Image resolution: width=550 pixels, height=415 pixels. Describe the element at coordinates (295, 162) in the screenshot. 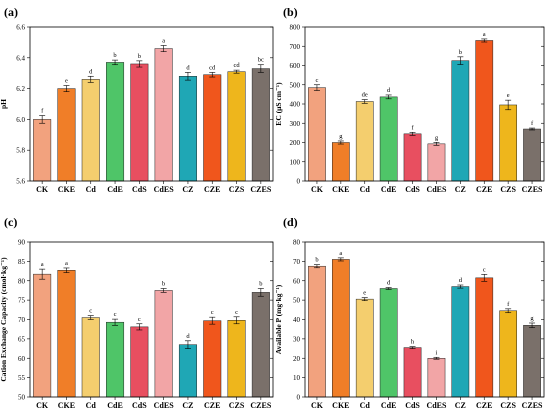

I see `y-tick-label: 100` at that location.